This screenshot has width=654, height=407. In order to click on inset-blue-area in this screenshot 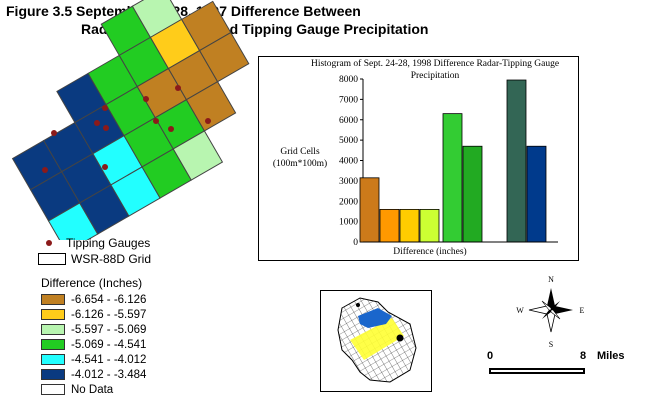, I will do `click(375, 318)`.